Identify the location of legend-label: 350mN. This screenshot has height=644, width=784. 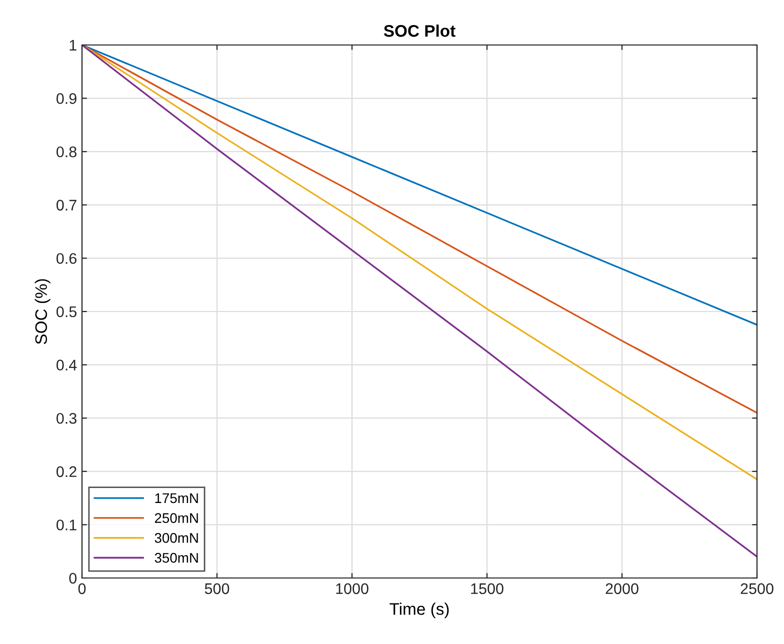
(176, 557).